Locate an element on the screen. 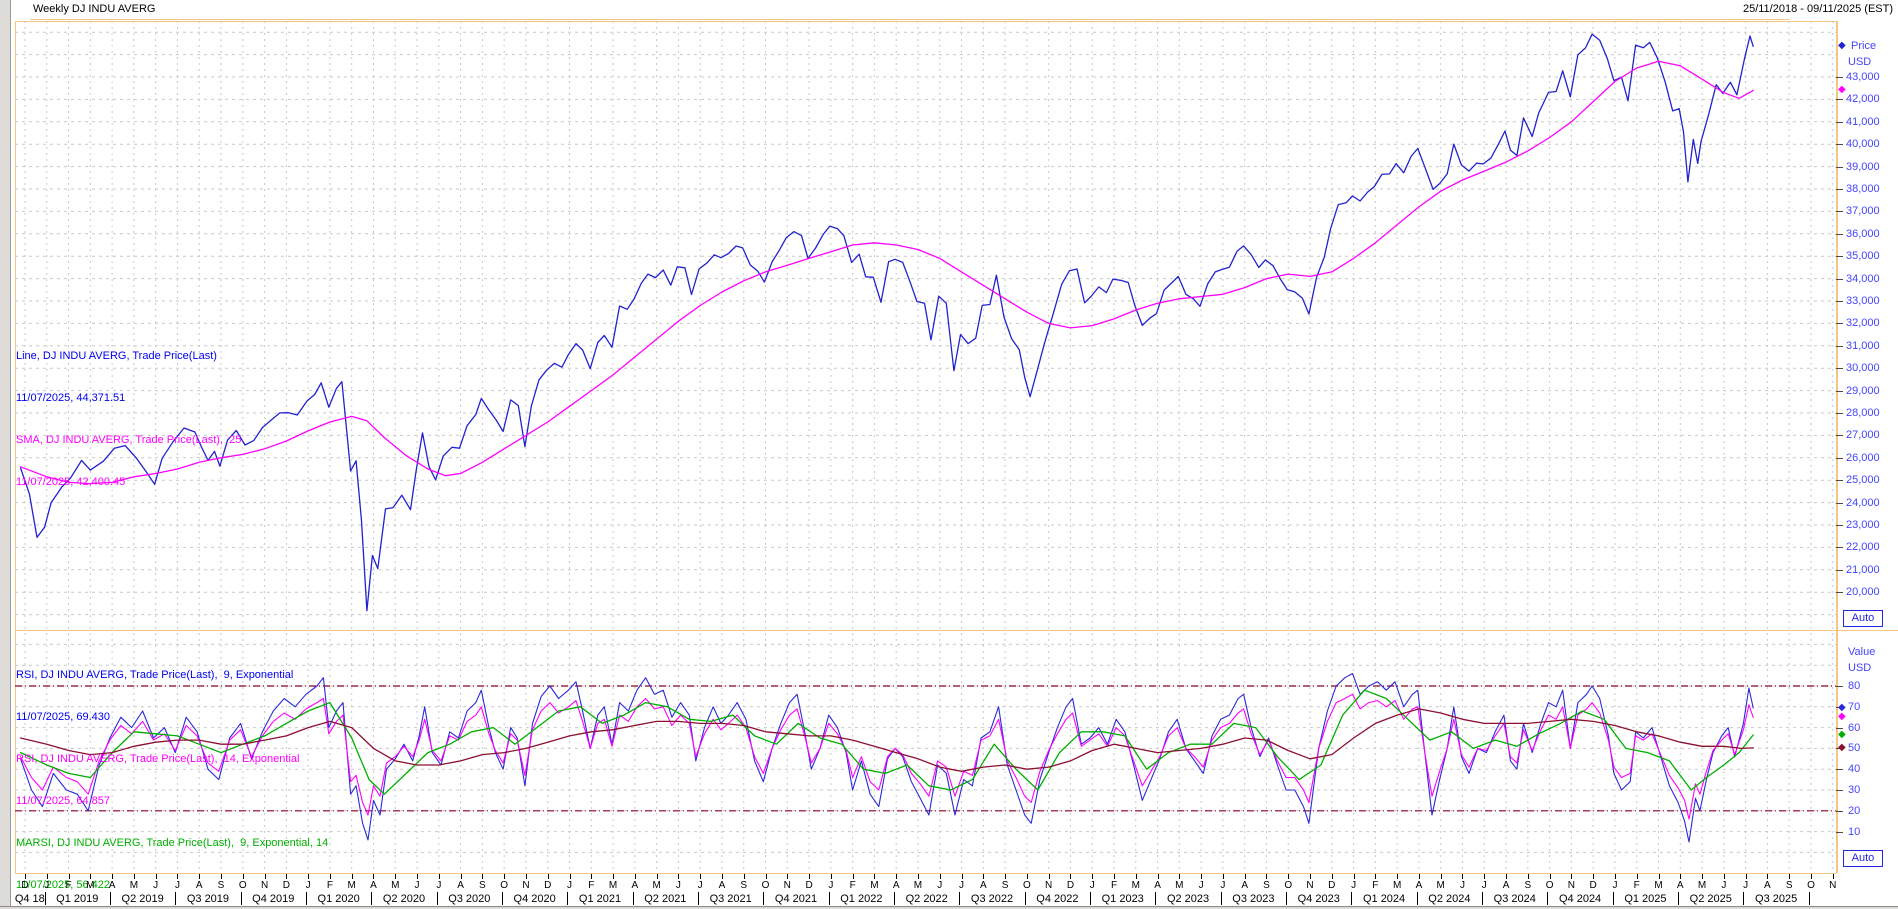  quarter-label: Q1 2025 is located at coordinates (1645, 899).